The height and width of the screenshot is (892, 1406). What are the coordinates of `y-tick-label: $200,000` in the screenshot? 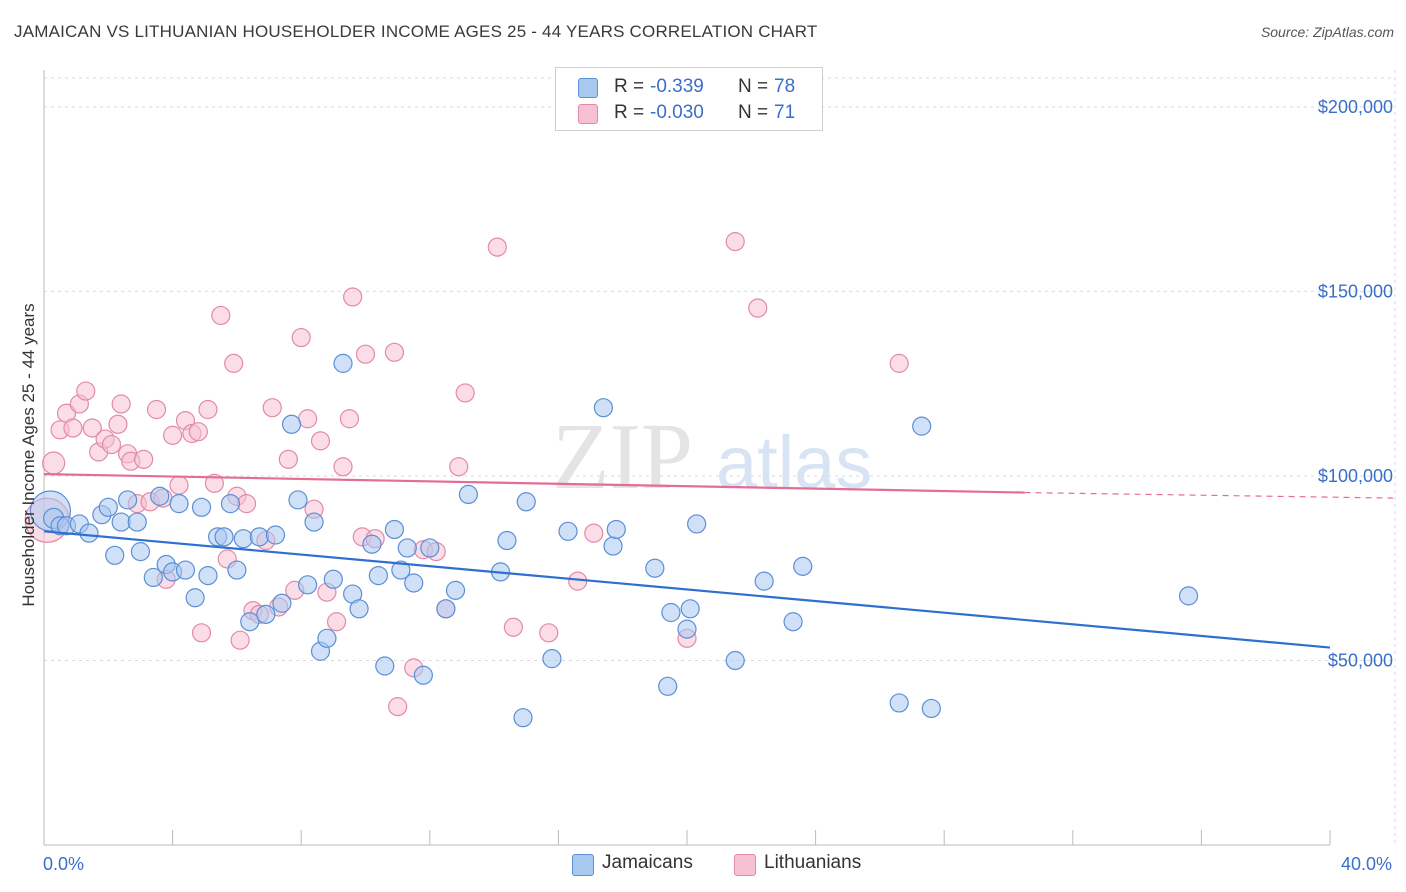 It's located at (1355, 107).